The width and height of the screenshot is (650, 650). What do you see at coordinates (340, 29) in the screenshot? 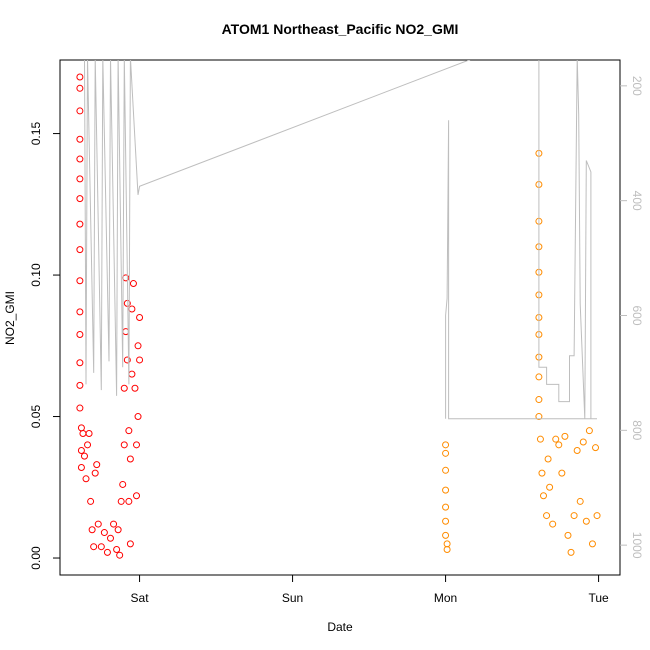
I see `chart-title: ATOM1 Northeast_Pacific NO2_GMI` at bounding box center [340, 29].